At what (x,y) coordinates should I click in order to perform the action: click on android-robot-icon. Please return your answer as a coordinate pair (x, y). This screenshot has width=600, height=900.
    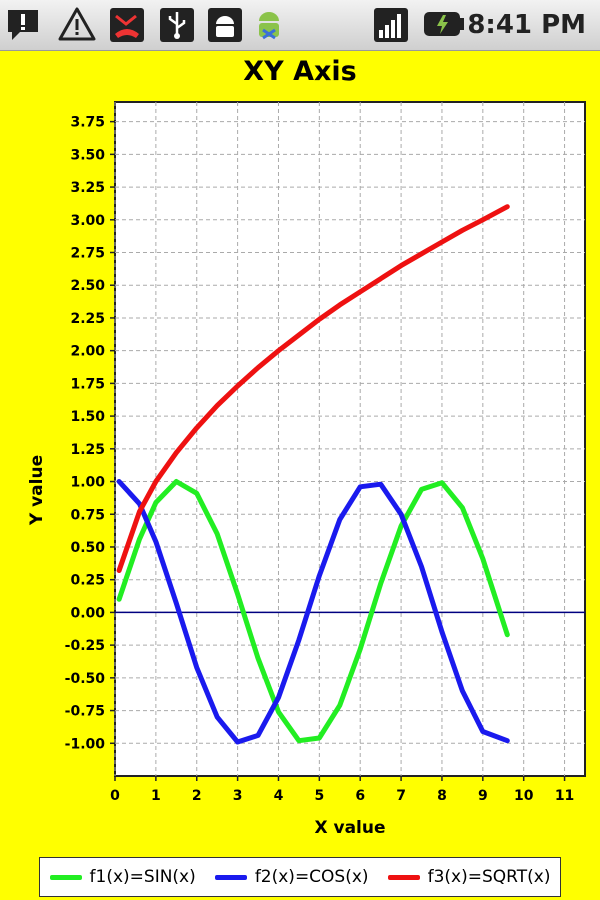
    Looking at the image, I should click on (225, 25).